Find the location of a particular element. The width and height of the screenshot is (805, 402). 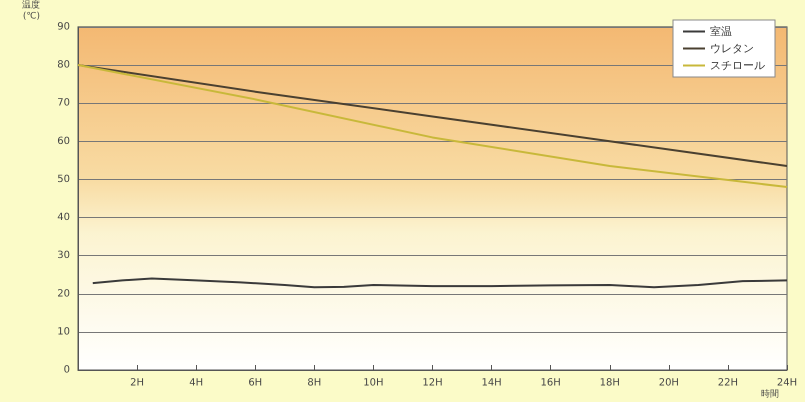

legend-label: スチロール is located at coordinates (737, 65).